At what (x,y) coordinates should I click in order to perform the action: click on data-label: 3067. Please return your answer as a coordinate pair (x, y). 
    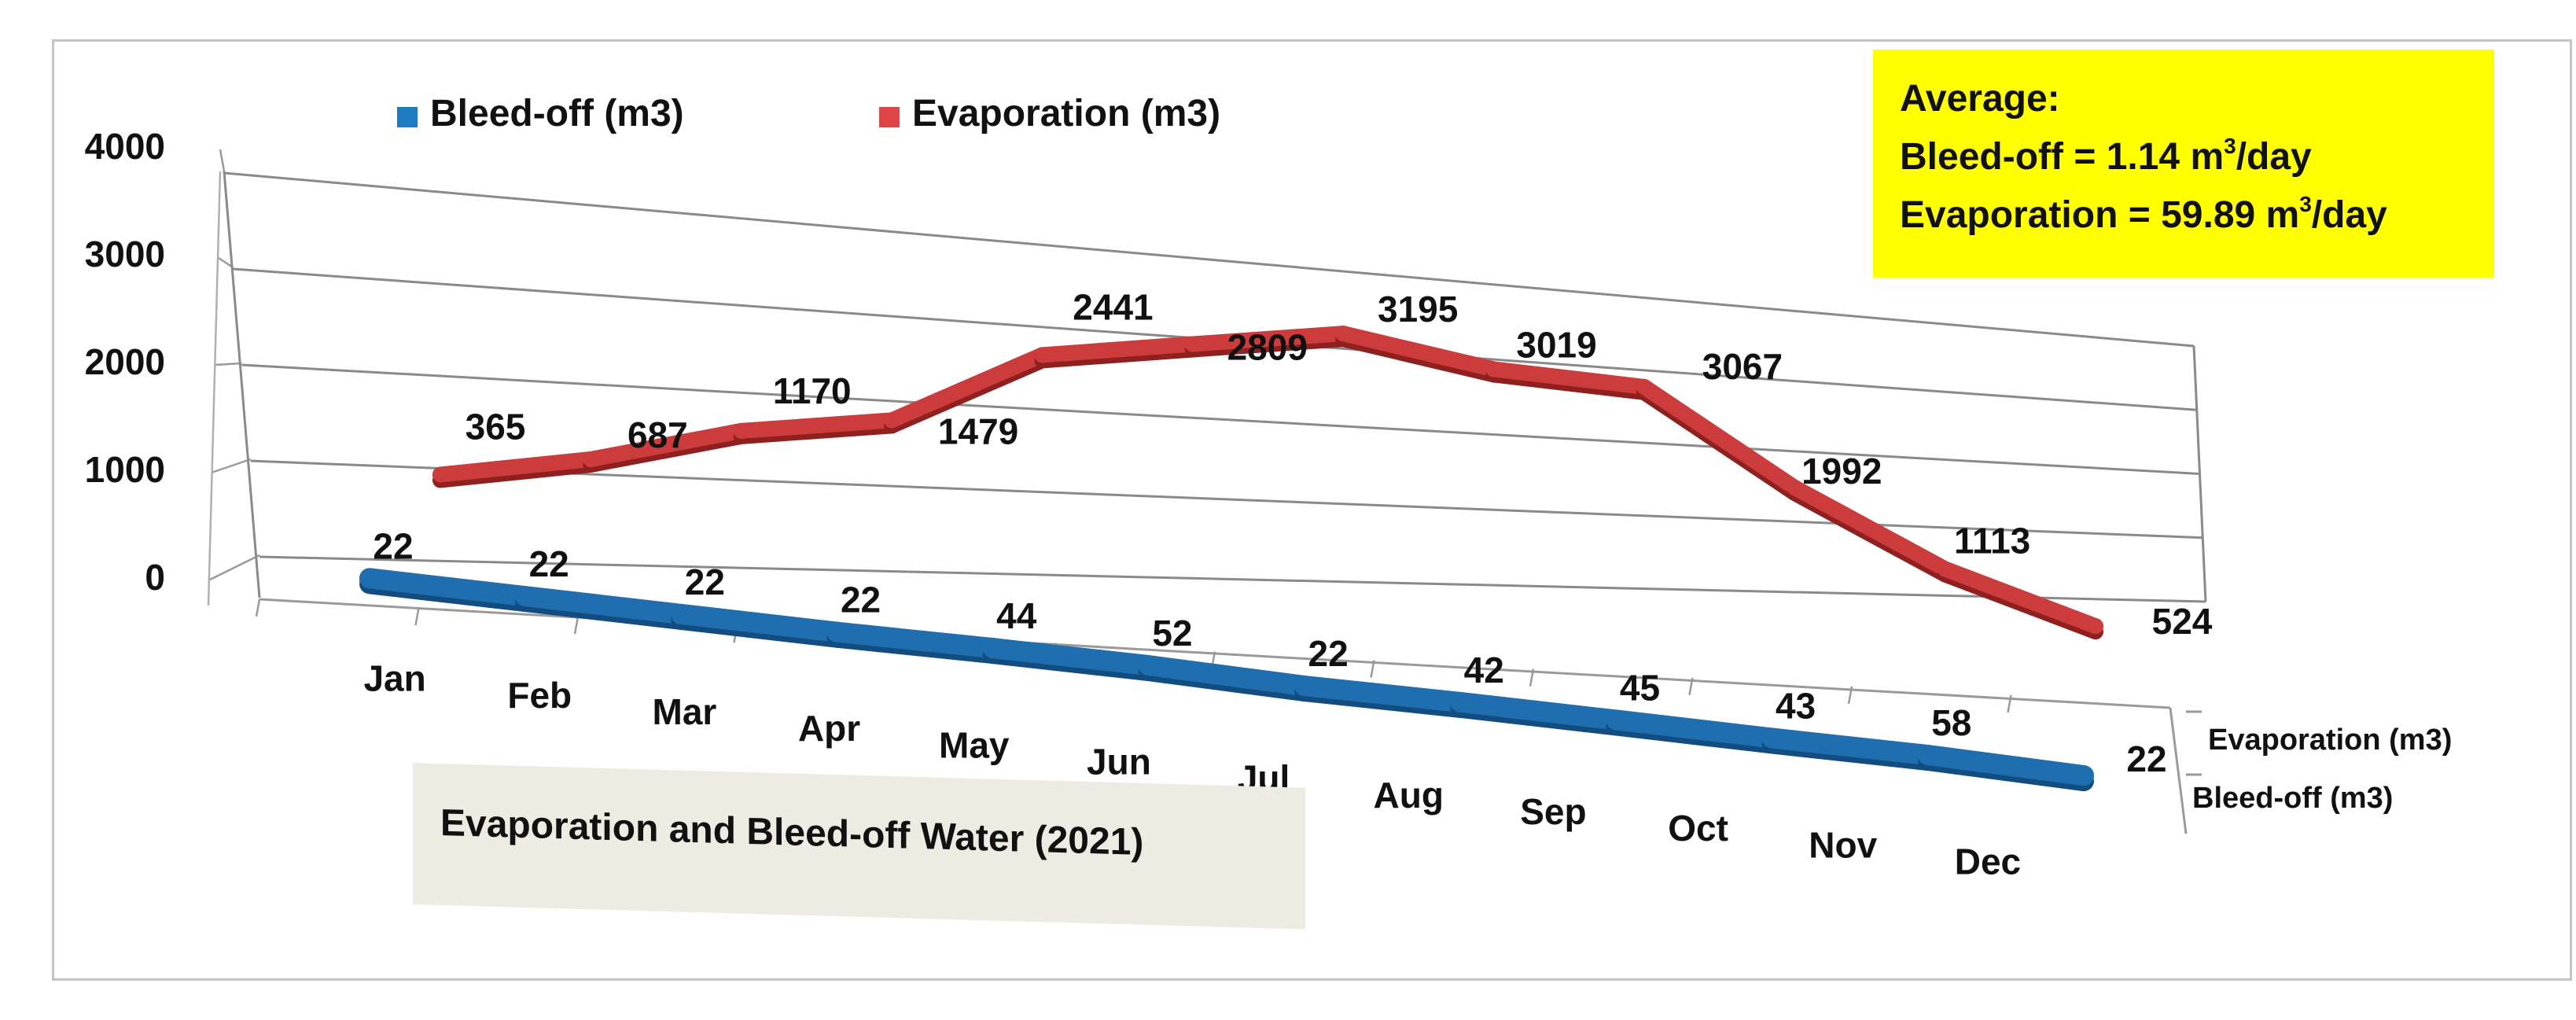
    Looking at the image, I should click on (1743, 366).